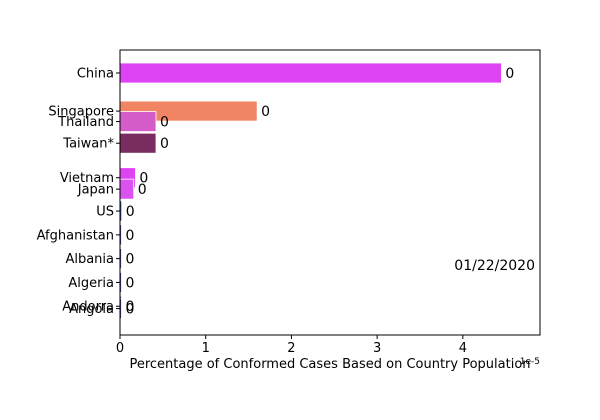  Describe the element at coordinates (81, 112) in the screenshot. I see `y-tick-label-1: Singapore` at that location.